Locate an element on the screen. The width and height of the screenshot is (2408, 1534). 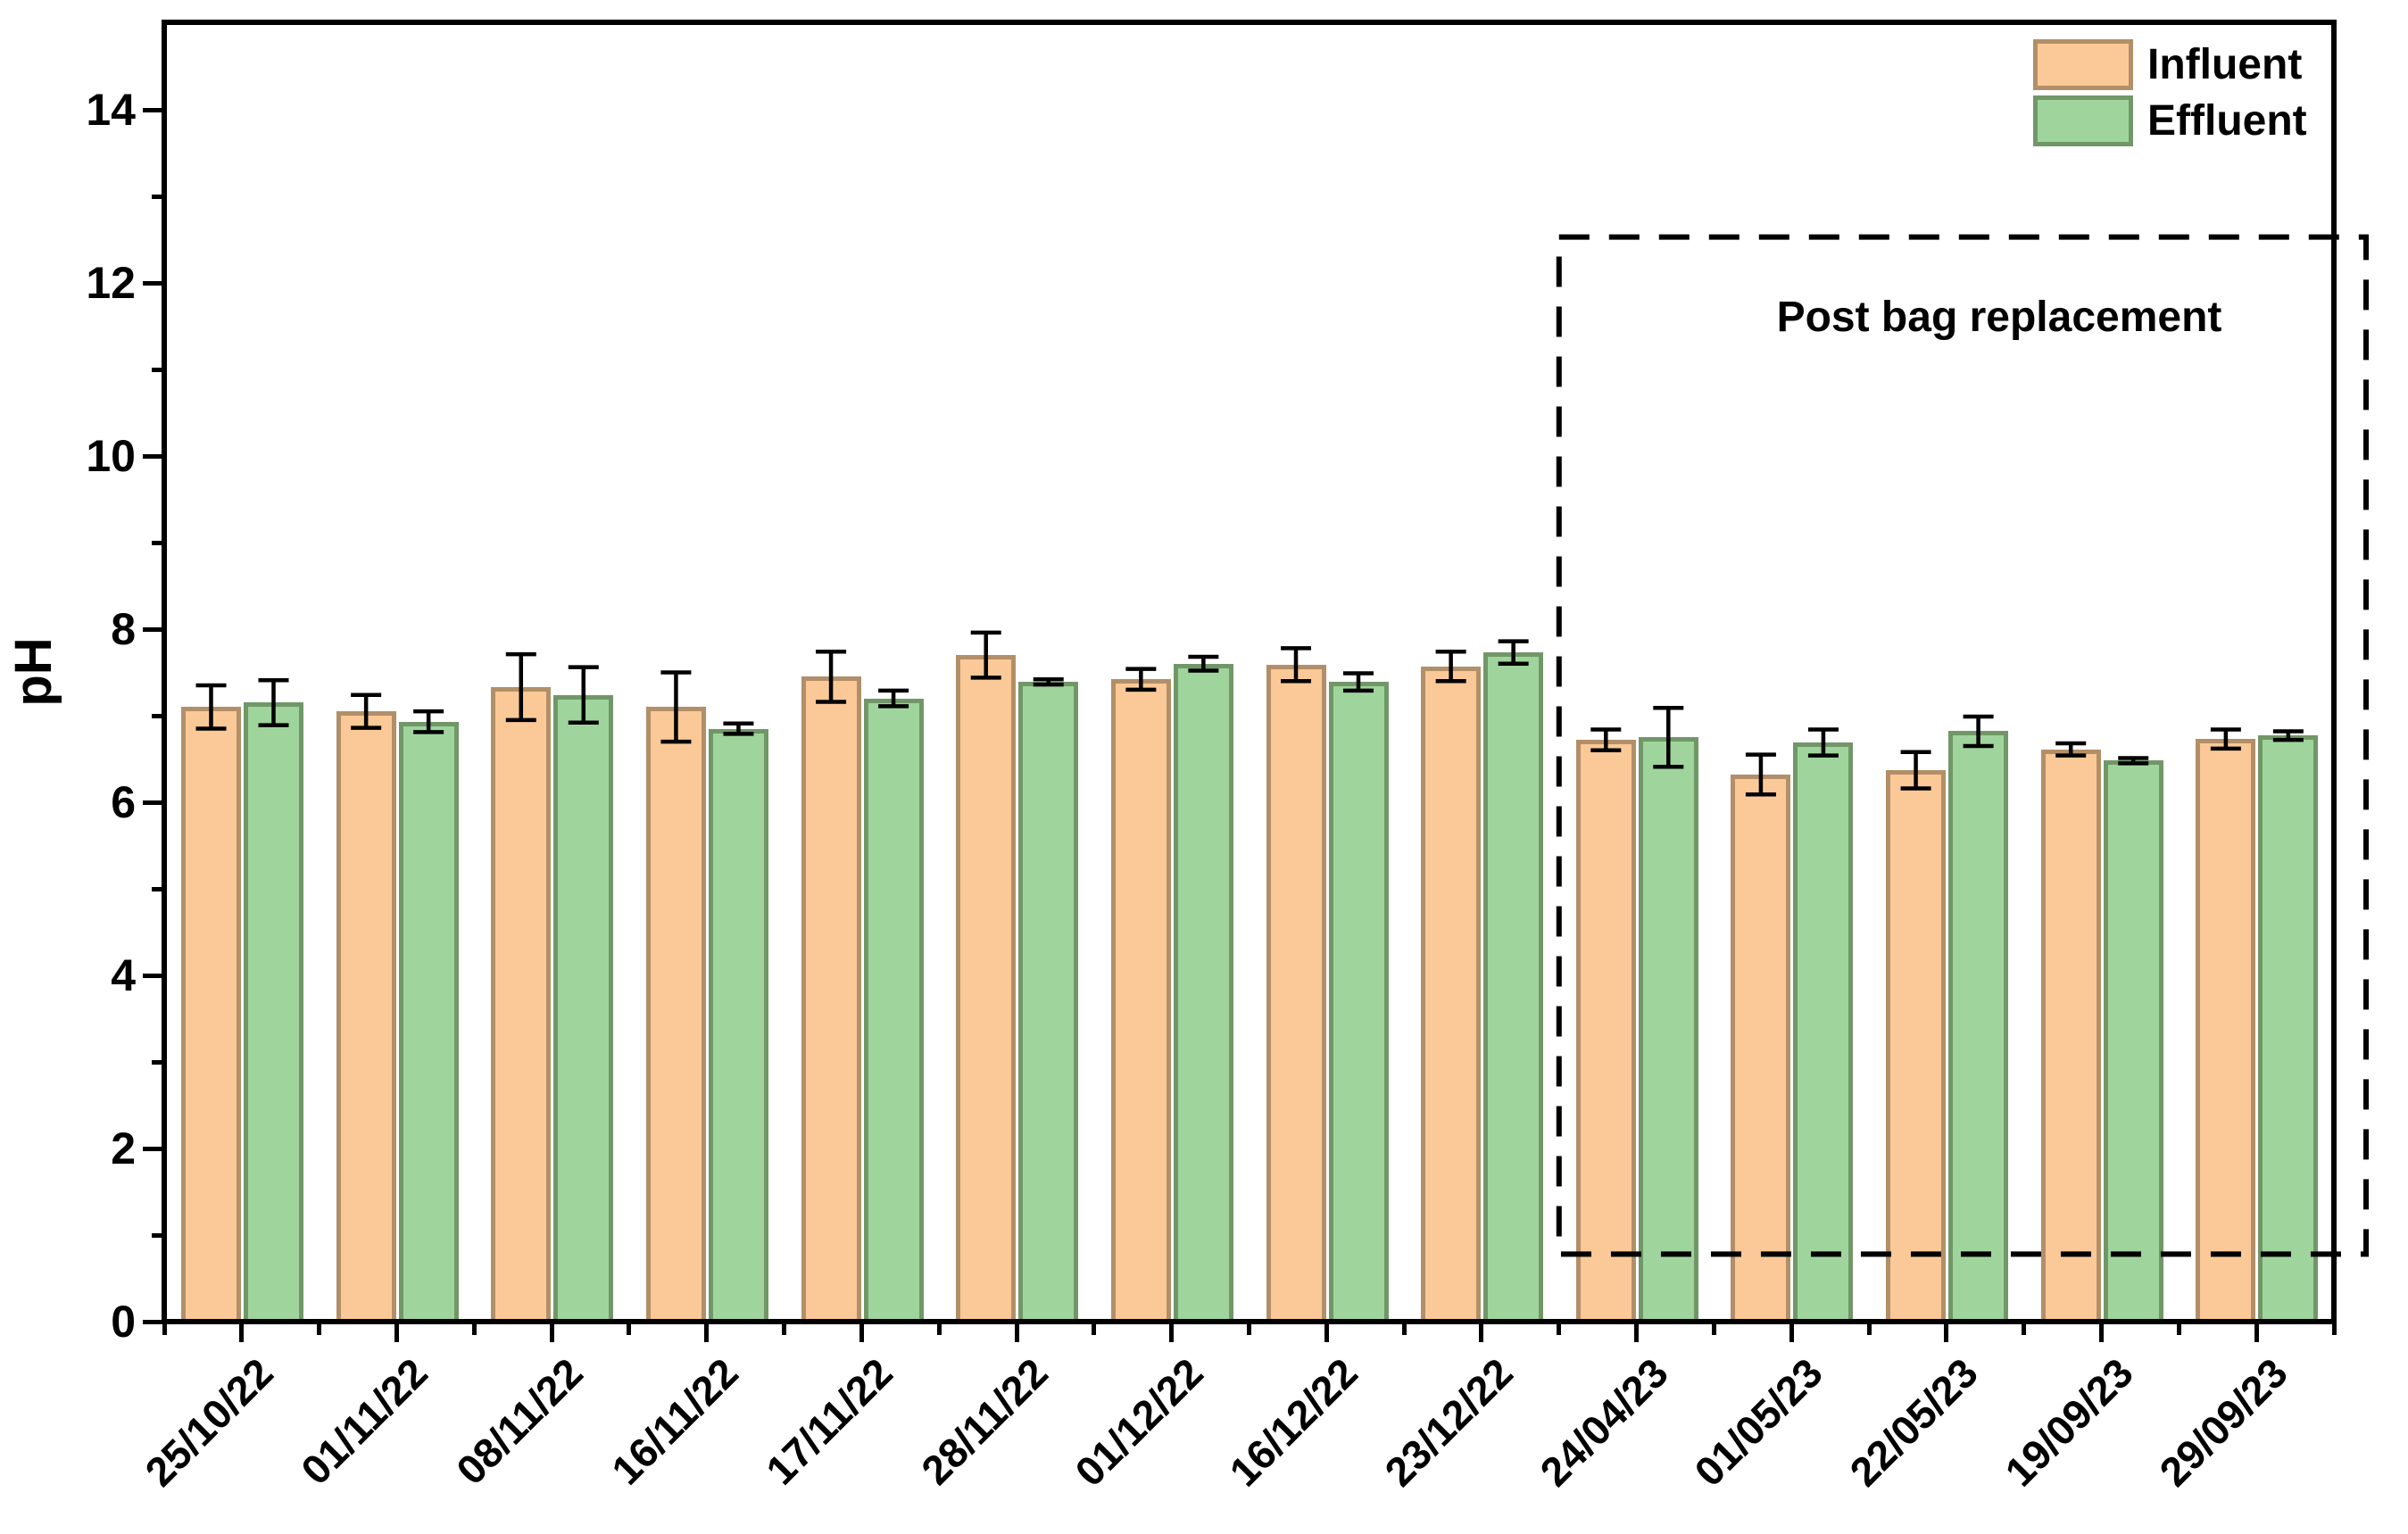
legend-swatch-influent is located at coordinates (2083, 64).